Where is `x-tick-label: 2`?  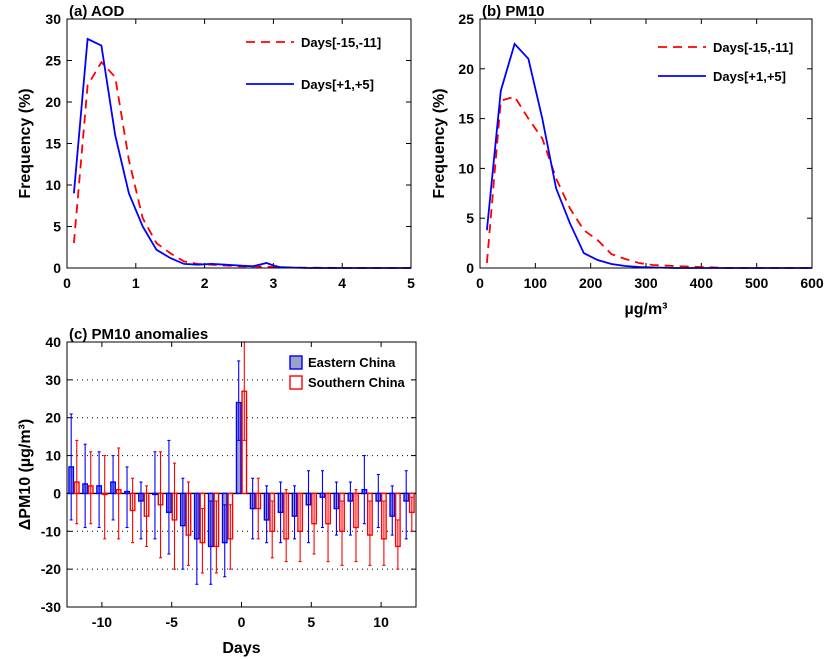
x-tick-label: 2 is located at coordinates (205, 283).